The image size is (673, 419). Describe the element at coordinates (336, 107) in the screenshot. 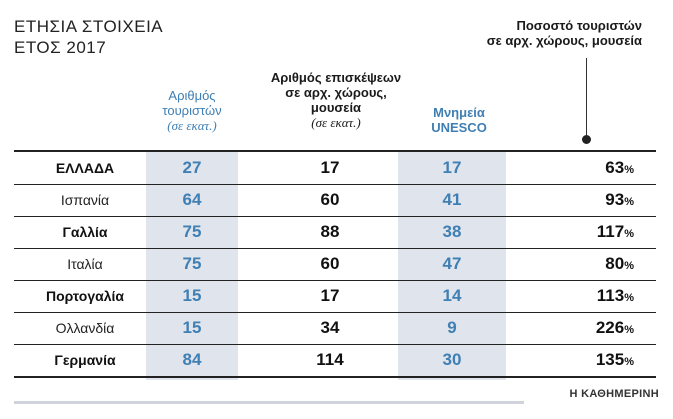

I see `header-visits-line-3: μουσεία` at that location.